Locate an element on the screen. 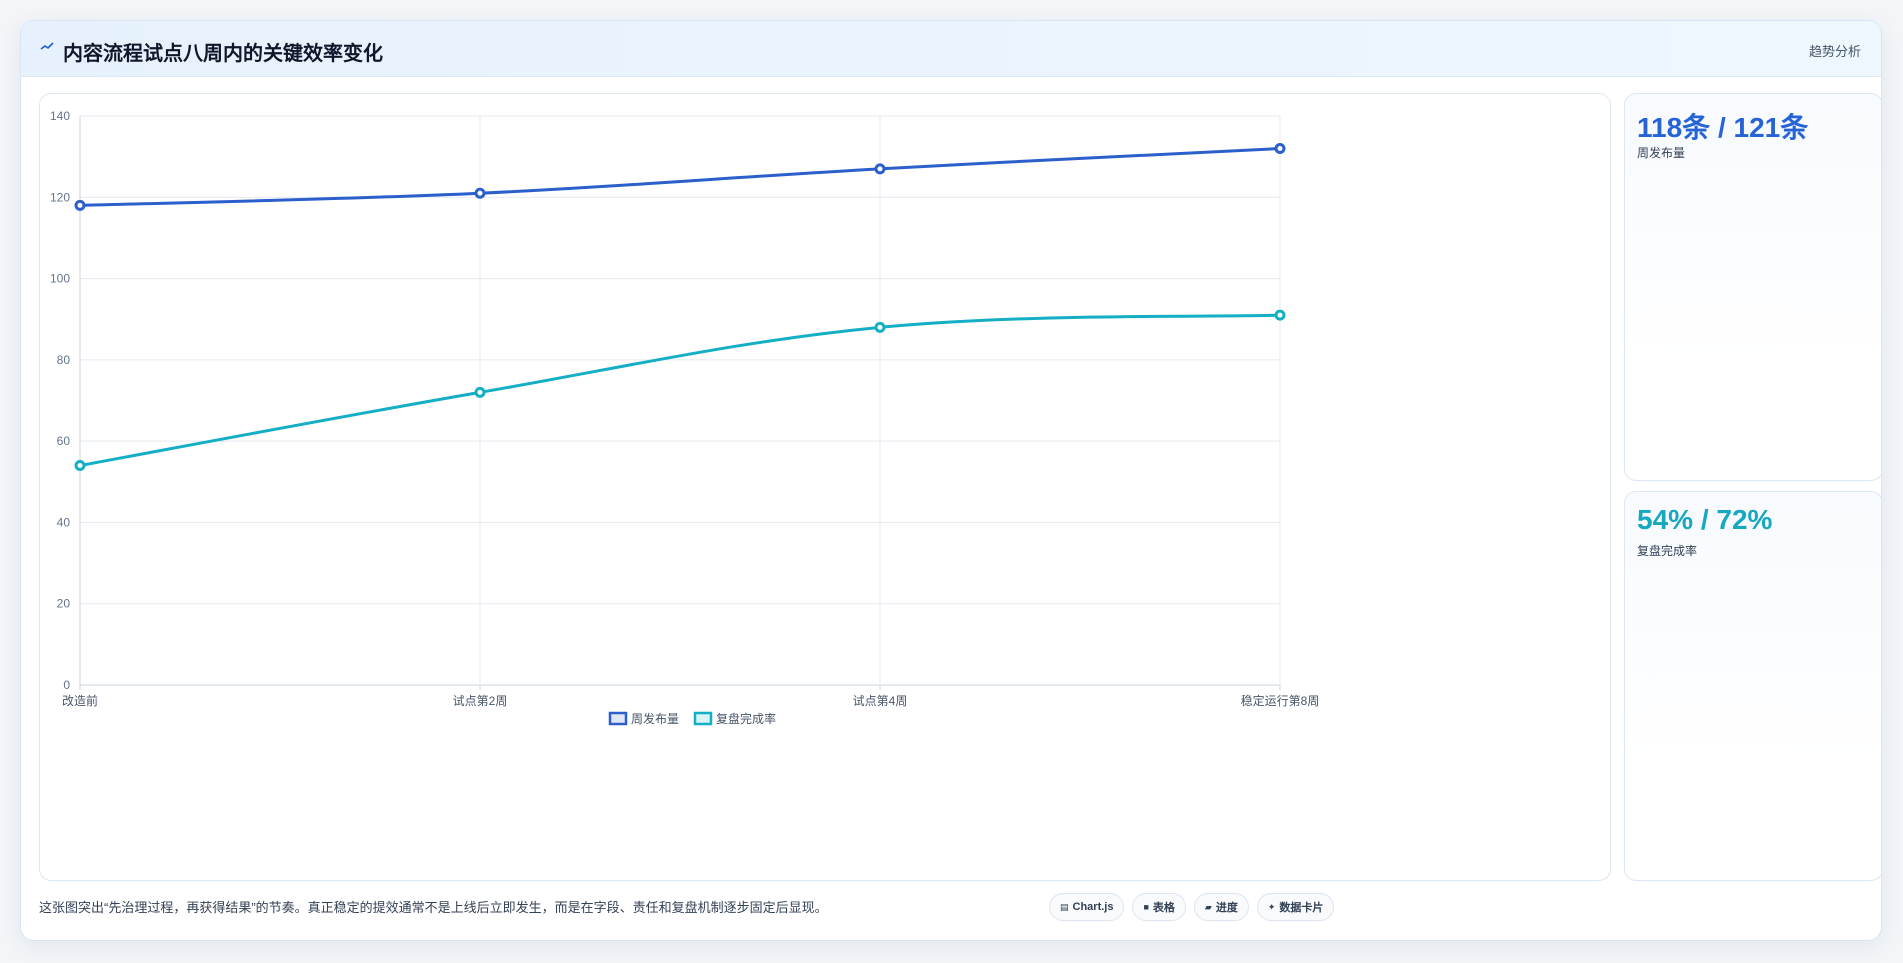 This screenshot has height=963, width=1903. x-tick-label: 稳定运行第8周 is located at coordinates (1280, 700).